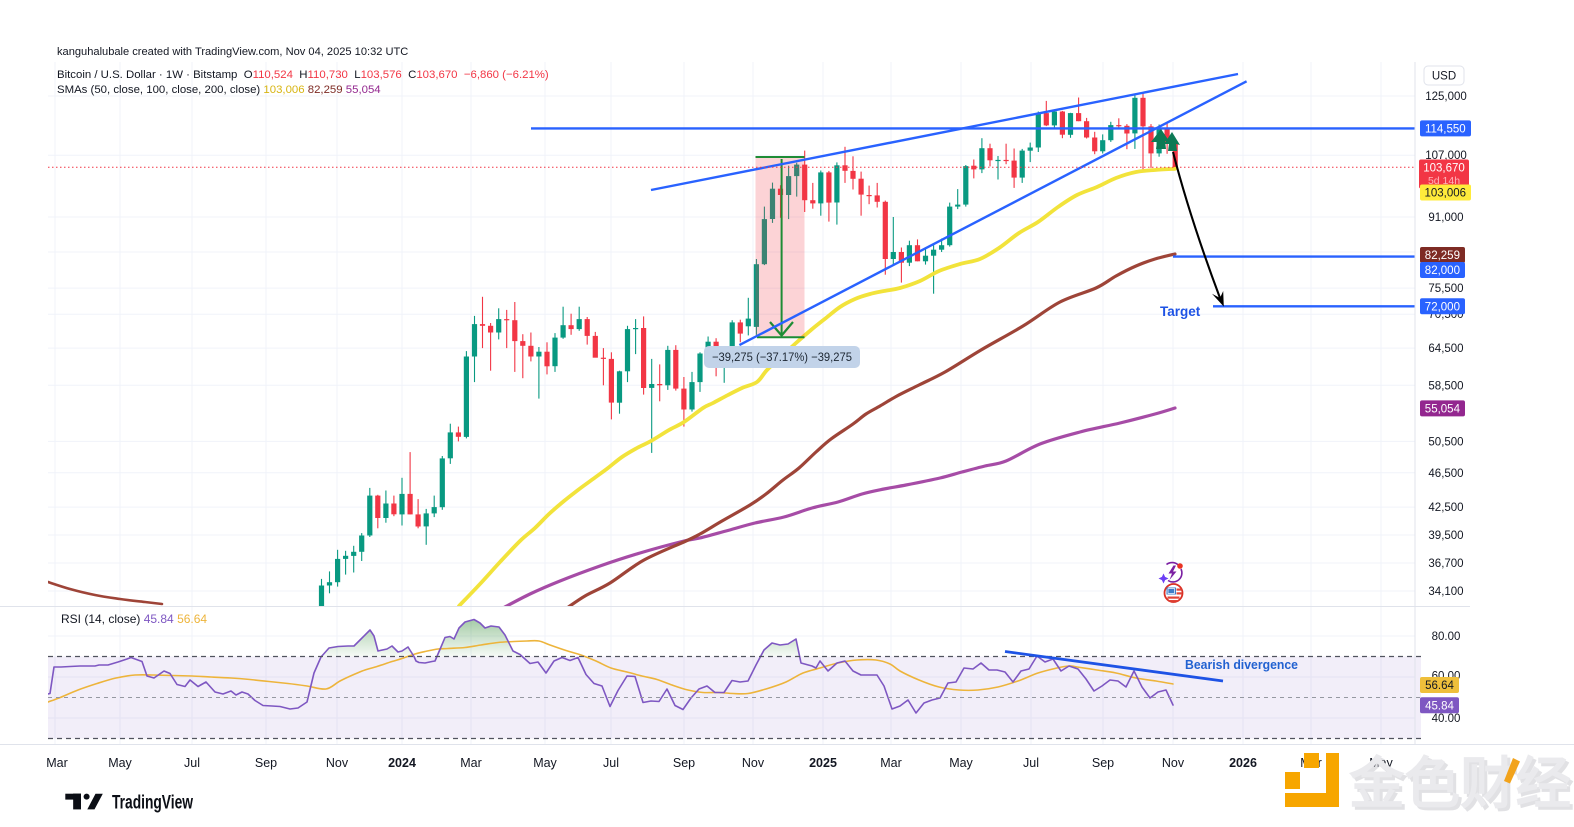  Describe the element at coordinates (134, 619) in the screenshot. I see `svg-text: RSI (14, close) 45.84 56.64` at that location.